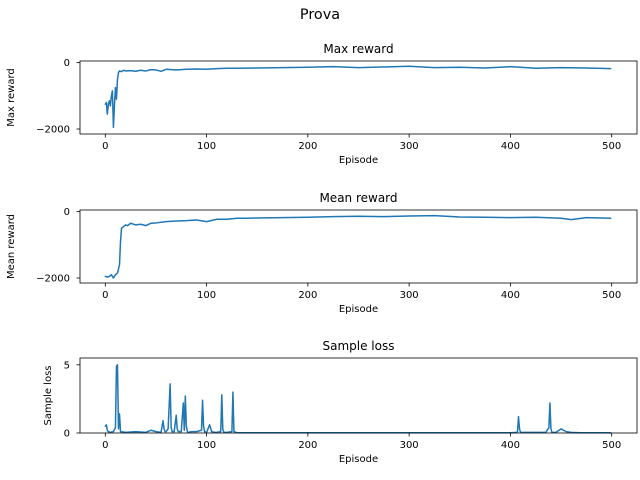 The image size is (640, 480). I want to click on mean-reward-title: Mean reward, so click(358, 198).